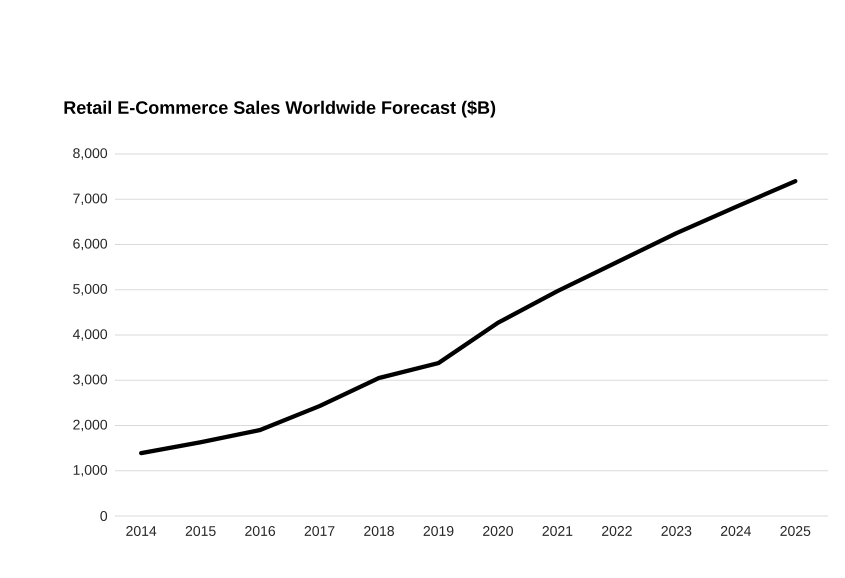  I want to click on x-tick-label: 2017, so click(319, 531).